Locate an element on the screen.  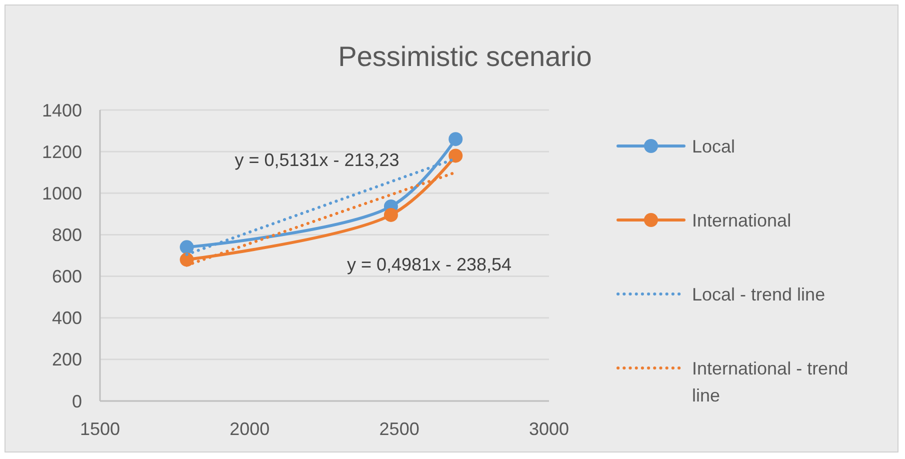
y-tick-label: 1400 is located at coordinates (62, 110).